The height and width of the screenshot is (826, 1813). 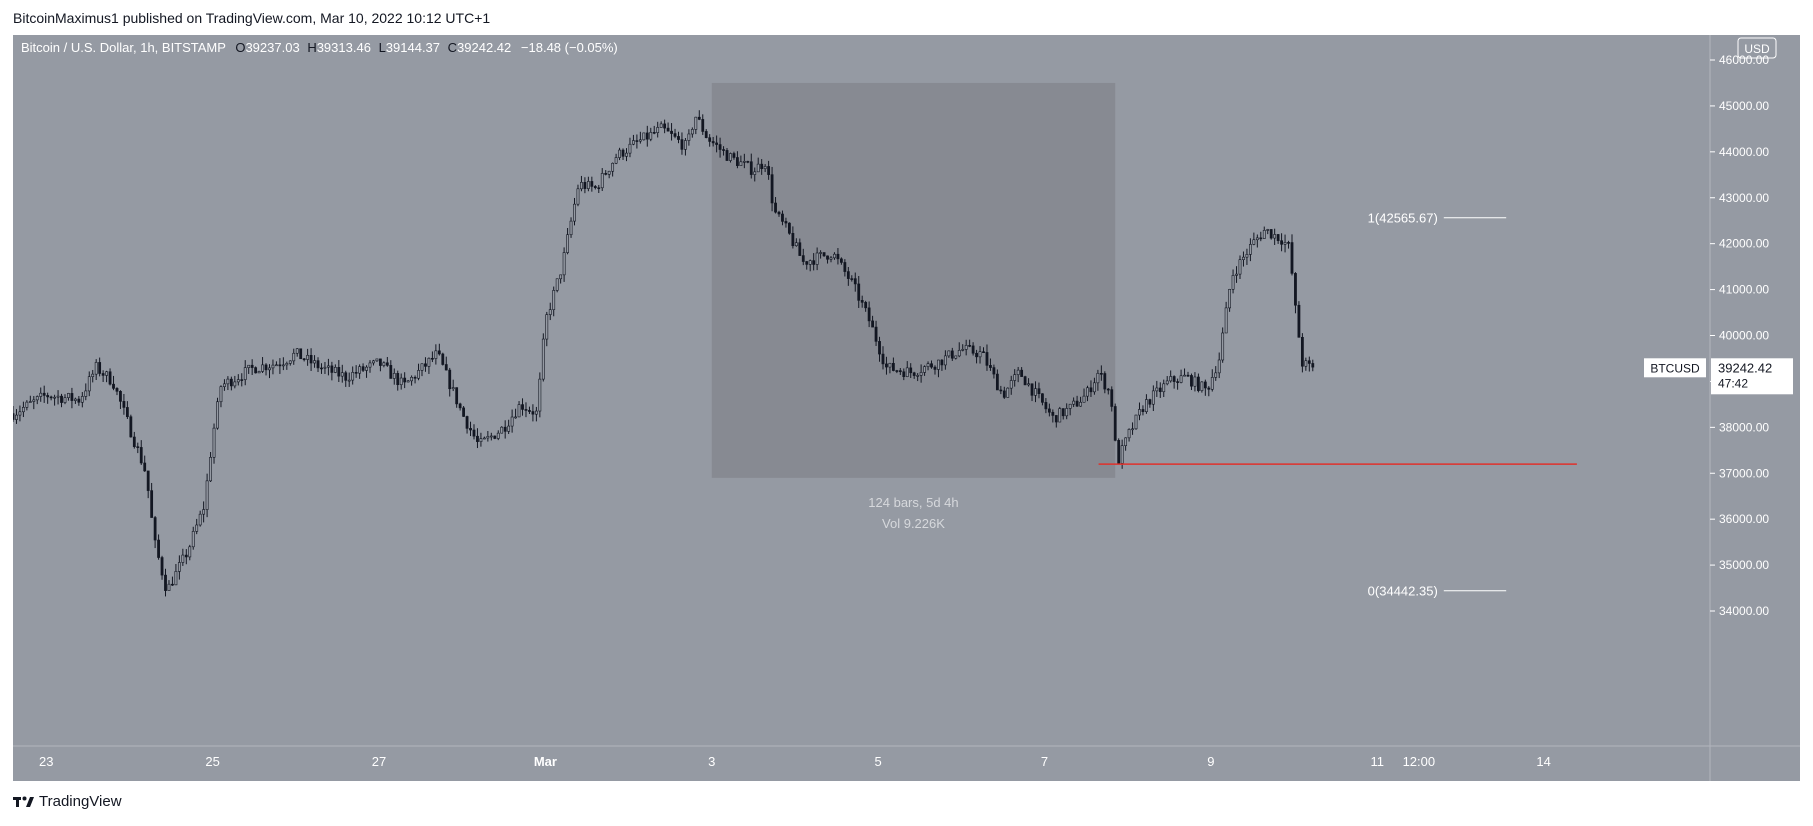 What do you see at coordinates (1744, 565) in the screenshot?
I see `price-tick-label: 35000.00` at bounding box center [1744, 565].